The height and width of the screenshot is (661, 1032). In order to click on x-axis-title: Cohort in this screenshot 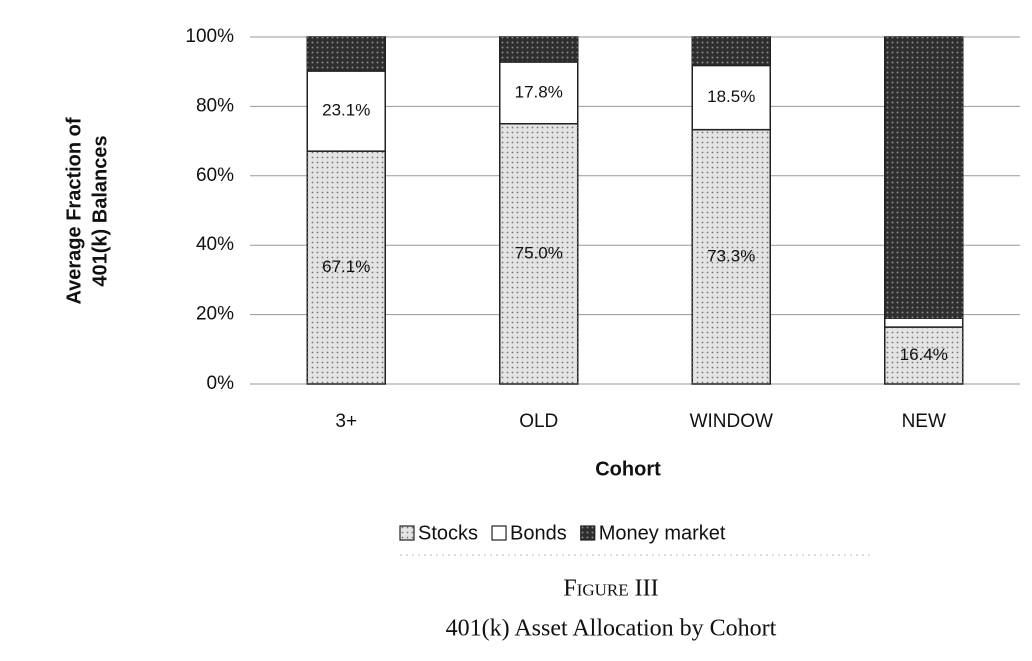, I will do `click(628, 469)`.